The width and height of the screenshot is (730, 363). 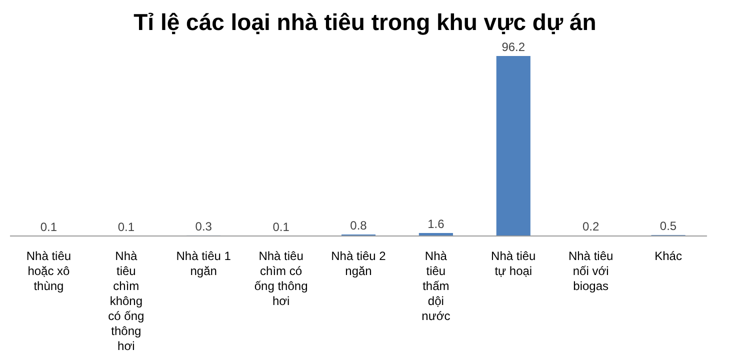 I want to click on data-label: 96.2, so click(x=514, y=47).